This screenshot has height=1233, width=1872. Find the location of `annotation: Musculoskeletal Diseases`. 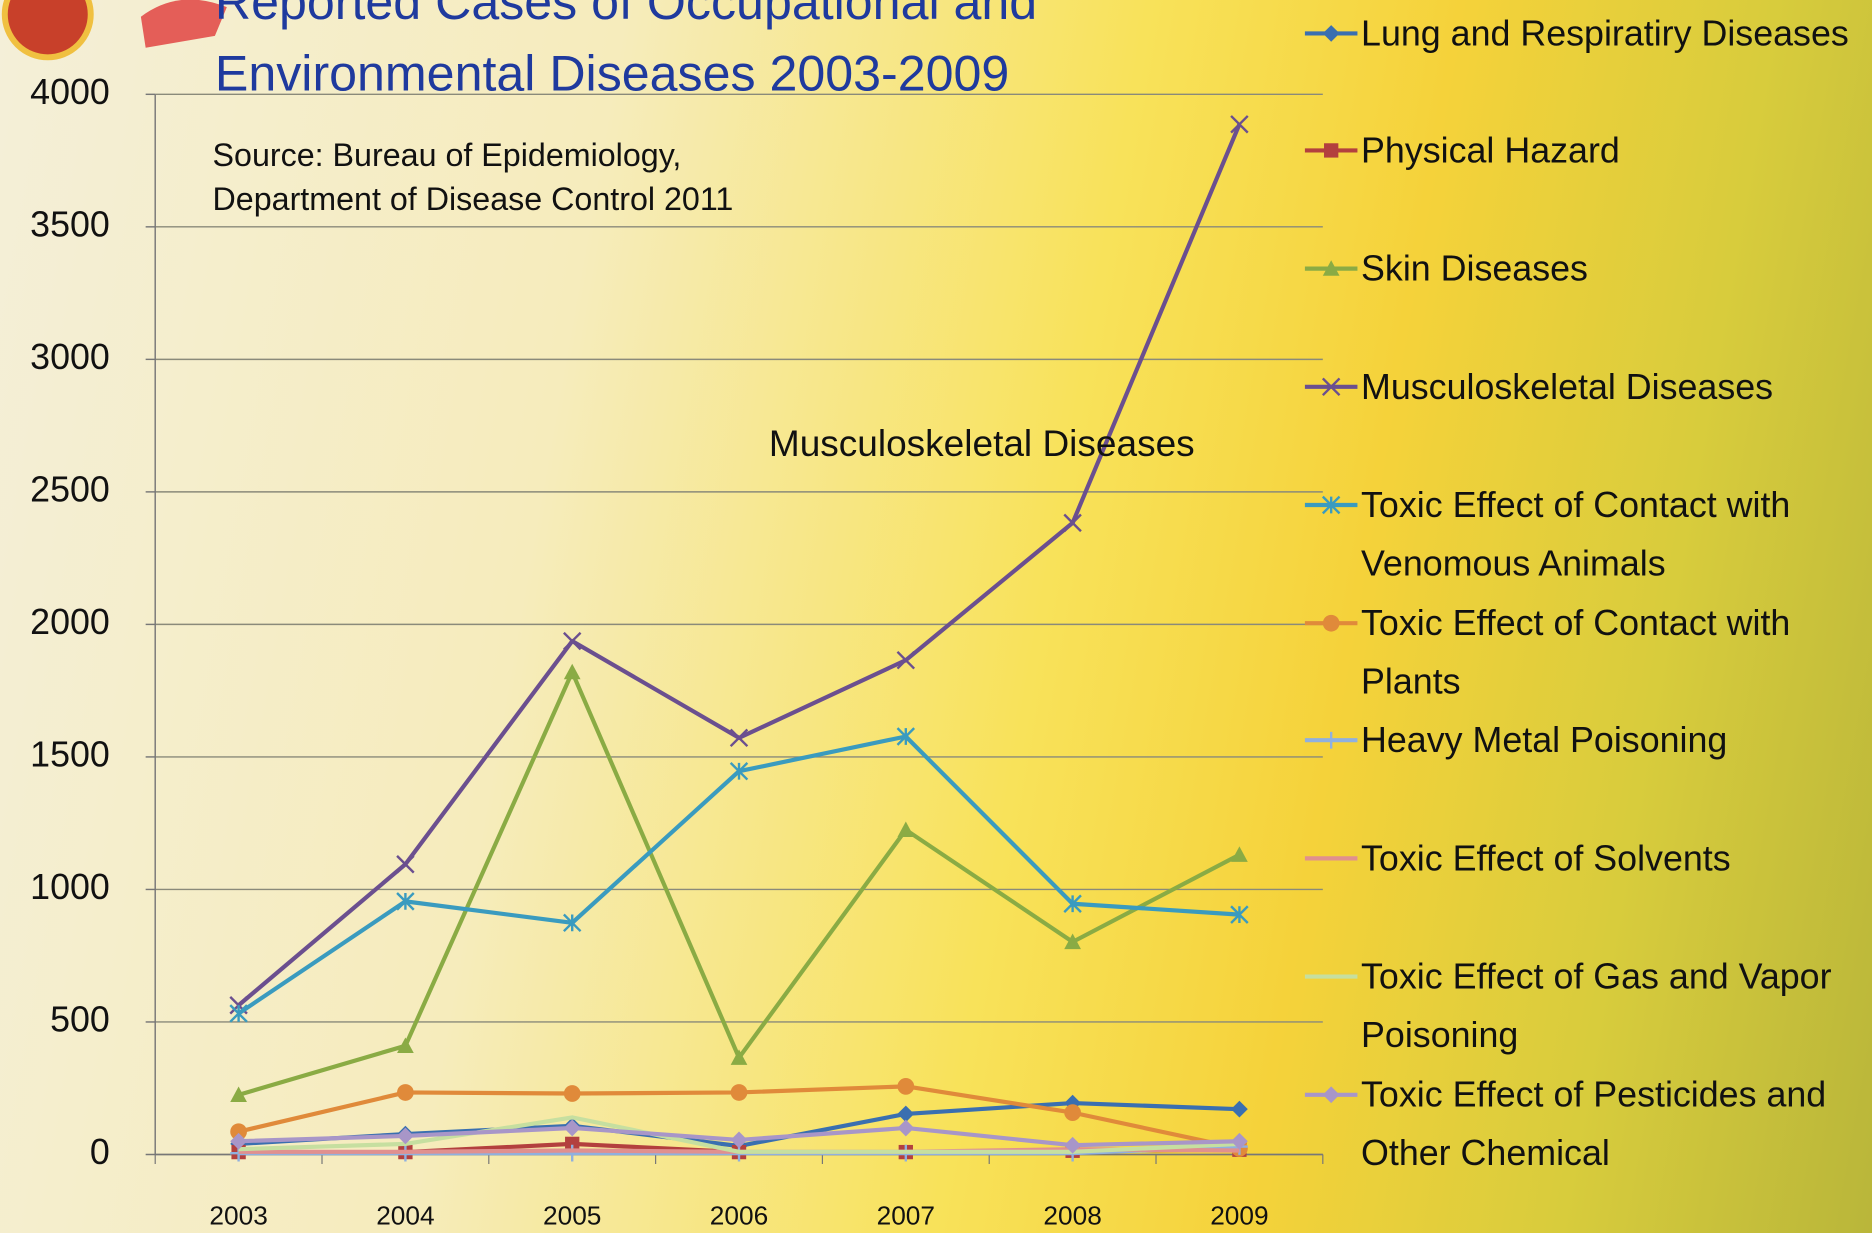

annotation: Musculoskeletal Diseases is located at coordinates (981, 443).